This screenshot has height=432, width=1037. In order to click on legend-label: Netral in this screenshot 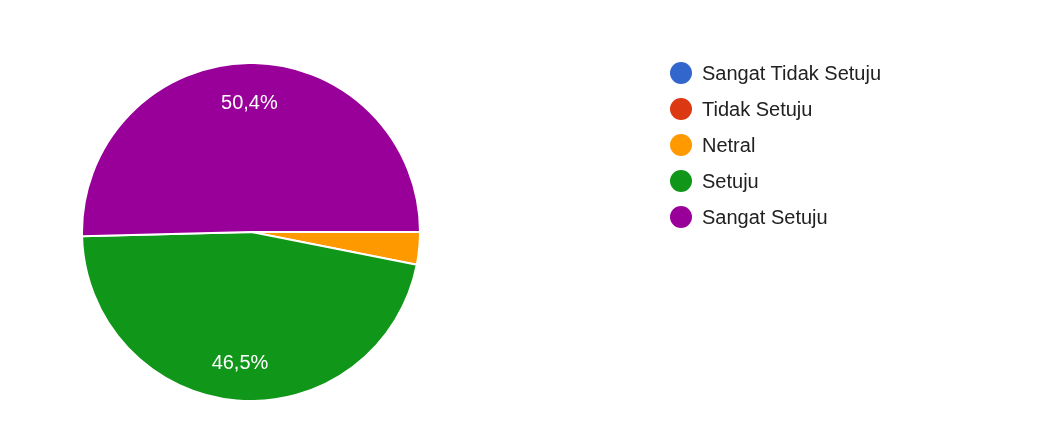, I will do `click(729, 145)`.